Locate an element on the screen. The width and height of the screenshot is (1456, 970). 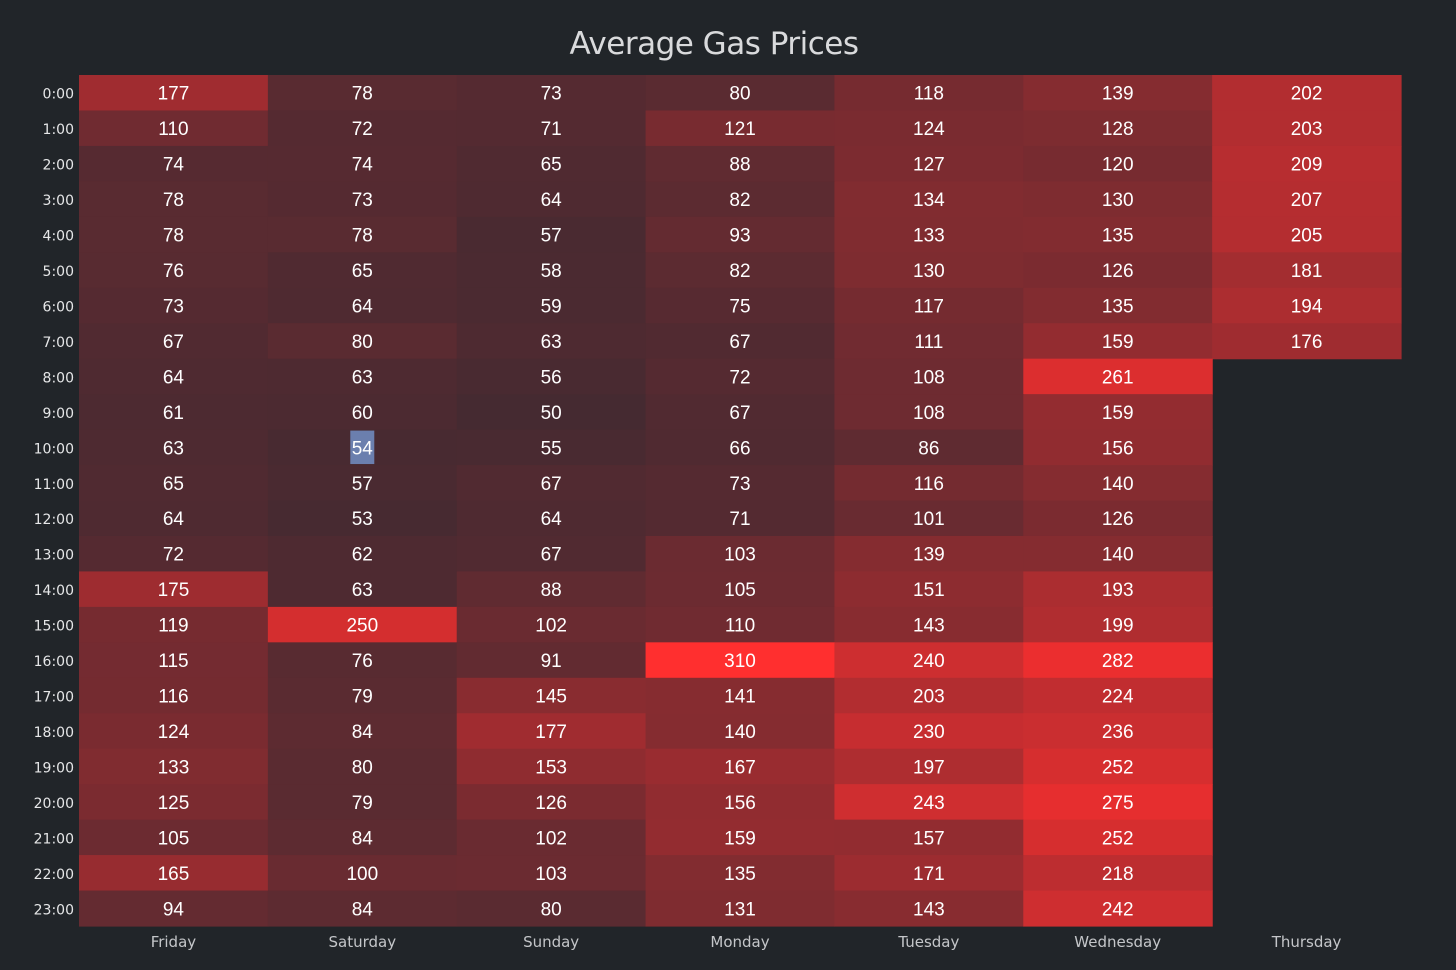
cell-value-label: 72 is located at coordinates (739, 377).